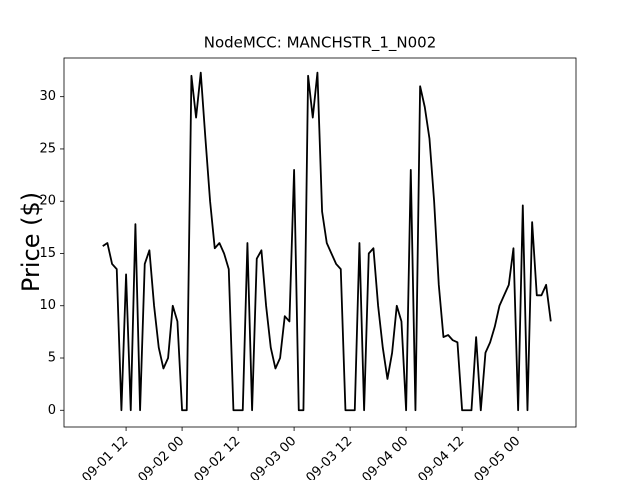  Describe the element at coordinates (320, 43) in the screenshot. I see `chart-title: NodeMCC: MANCHSTR_1_N002` at that location.